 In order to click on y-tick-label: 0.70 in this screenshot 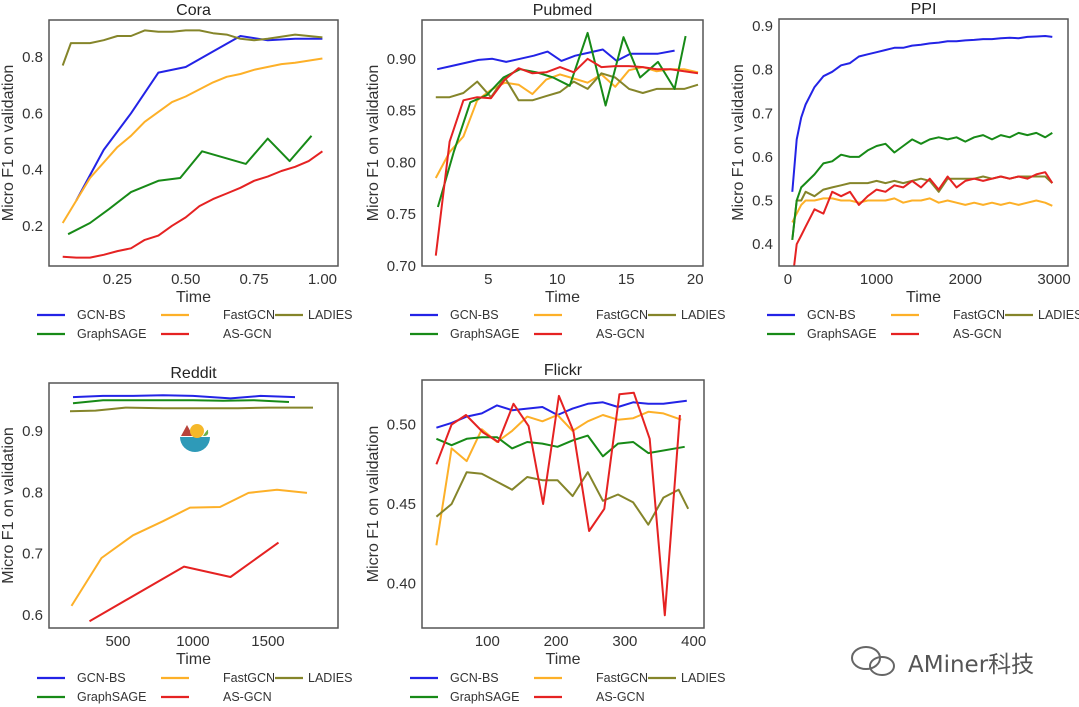, I will do `click(401, 266)`.